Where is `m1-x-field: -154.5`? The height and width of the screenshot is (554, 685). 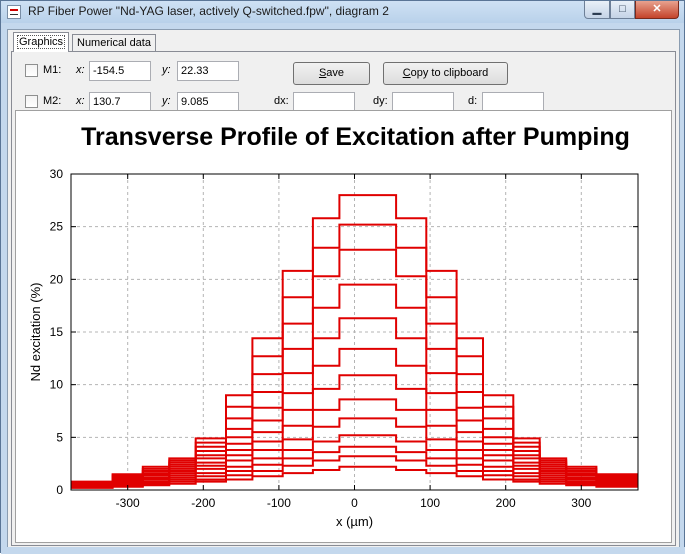 m1-x-field: -154.5 is located at coordinates (120, 71).